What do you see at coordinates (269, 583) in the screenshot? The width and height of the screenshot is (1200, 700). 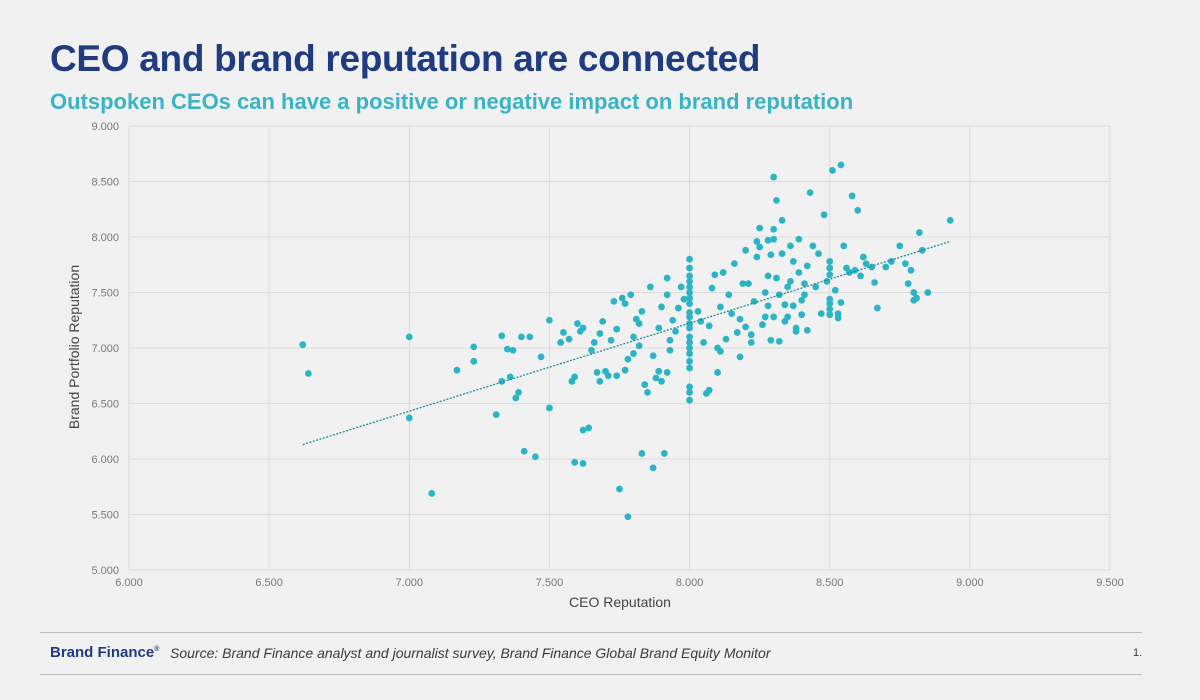 I see `x-tick-label: 6.500` at bounding box center [269, 583].